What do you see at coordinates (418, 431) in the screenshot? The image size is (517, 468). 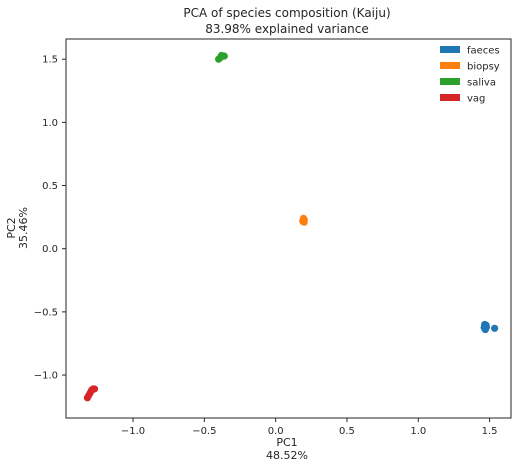 I see `x-tick-label: 1.0` at bounding box center [418, 431].